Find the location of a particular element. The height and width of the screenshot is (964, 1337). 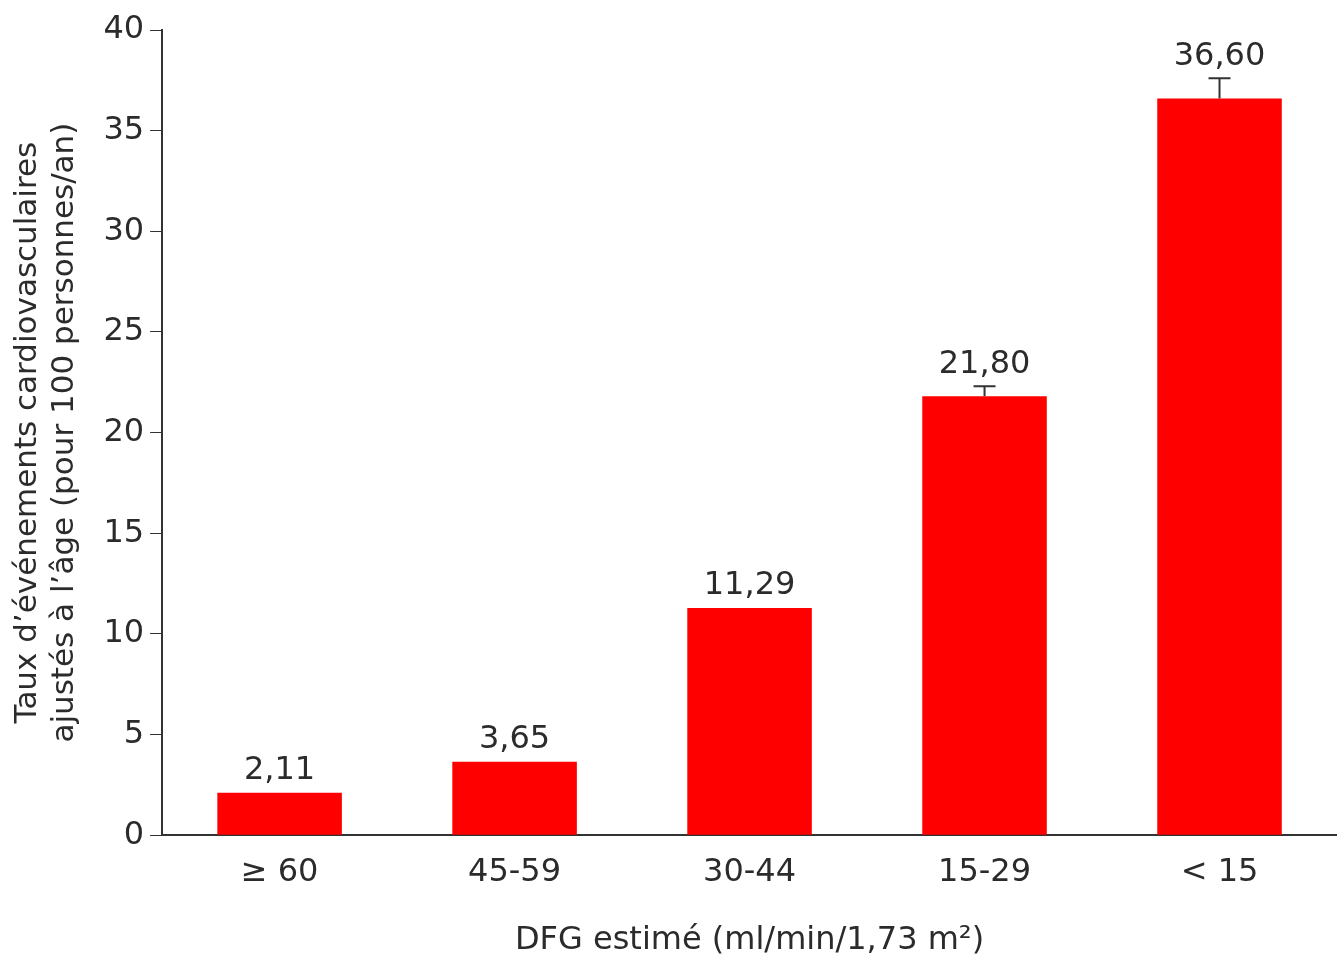

y-tick-label: 10 is located at coordinates (124, 631).